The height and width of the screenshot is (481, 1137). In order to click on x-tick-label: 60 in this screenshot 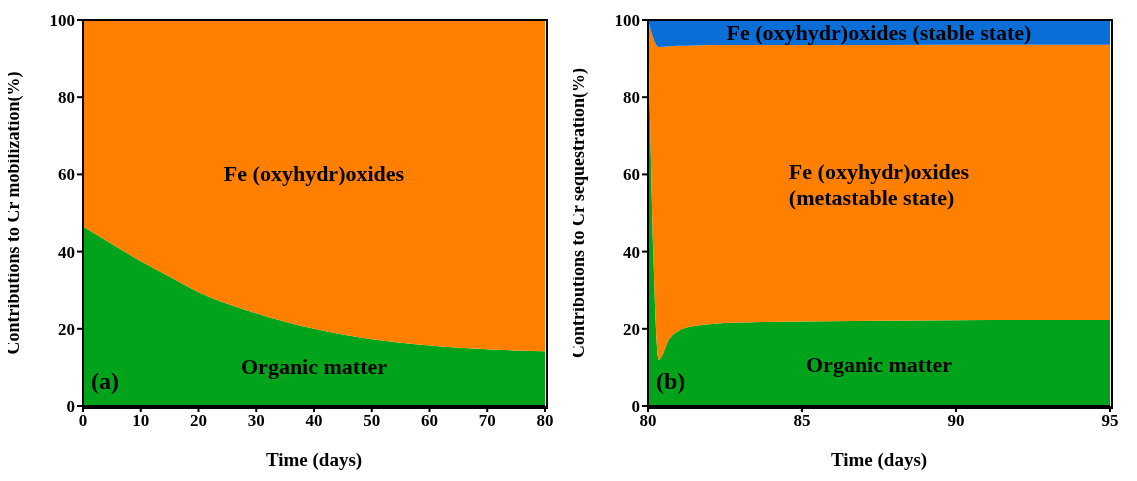, I will do `click(429, 421)`.